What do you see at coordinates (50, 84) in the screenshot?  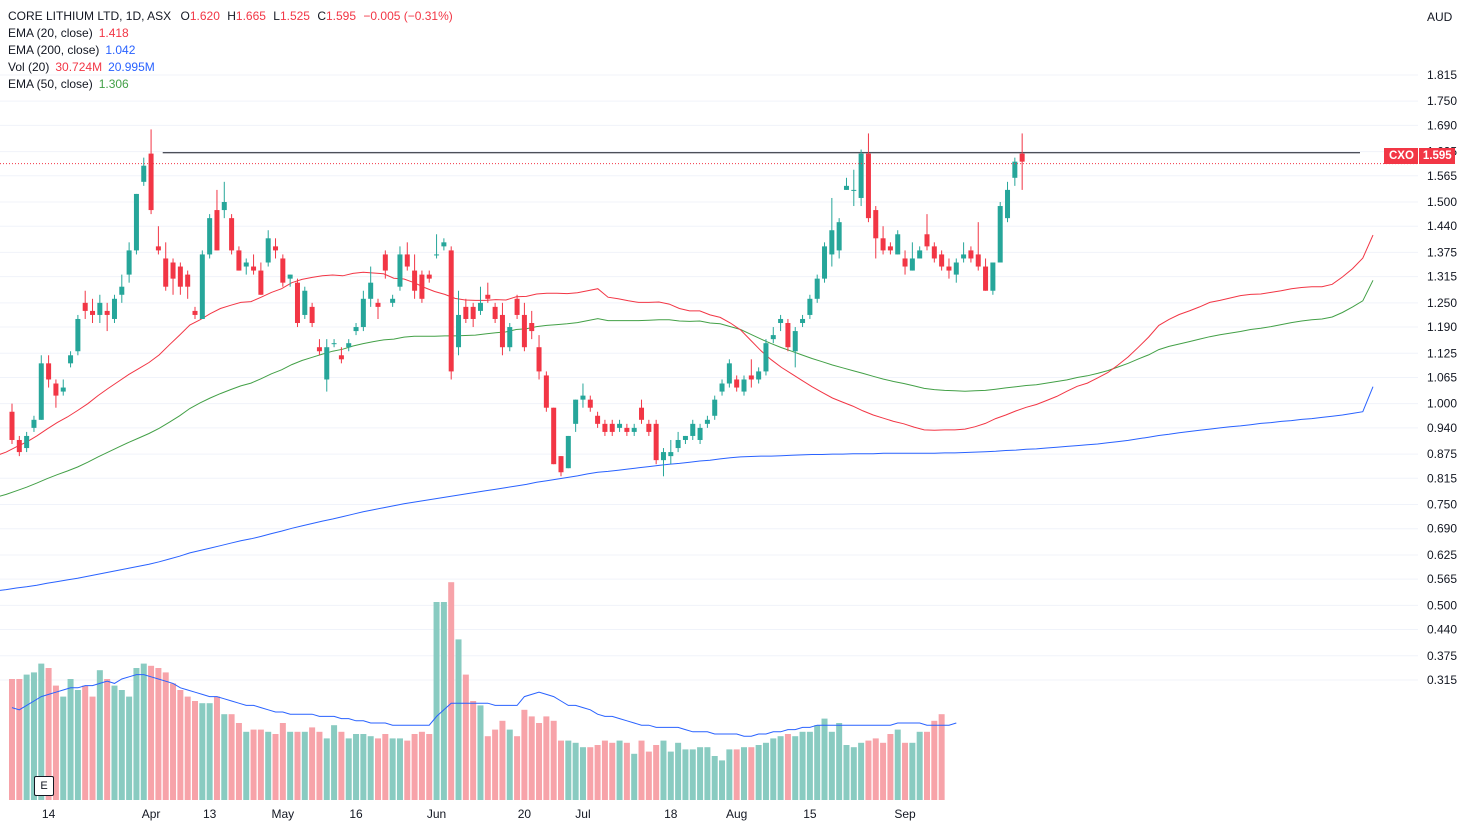 I see `ema50-label: EMA (50, close)` at bounding box center [50, 84].